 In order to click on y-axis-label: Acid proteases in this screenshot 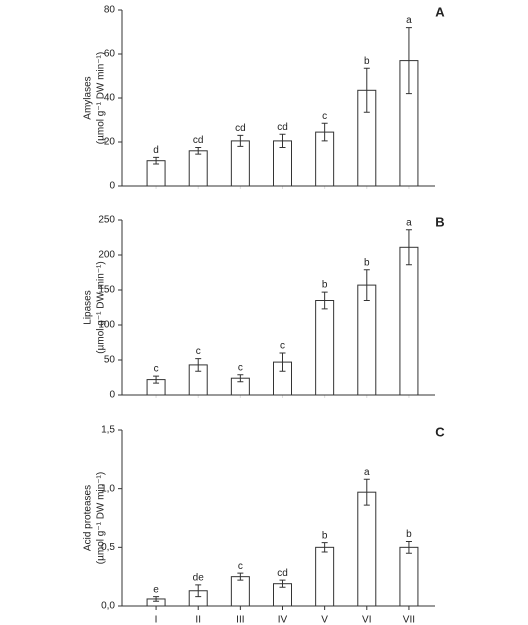, I will do `click(88, 518)`.